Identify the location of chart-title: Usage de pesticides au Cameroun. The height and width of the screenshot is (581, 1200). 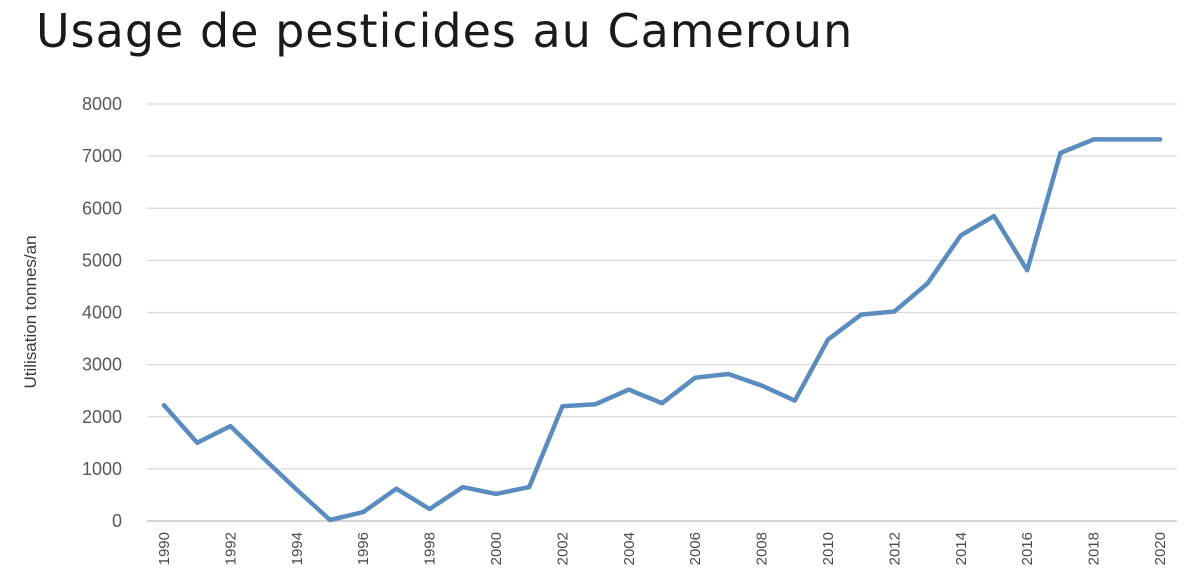
(445, 31).